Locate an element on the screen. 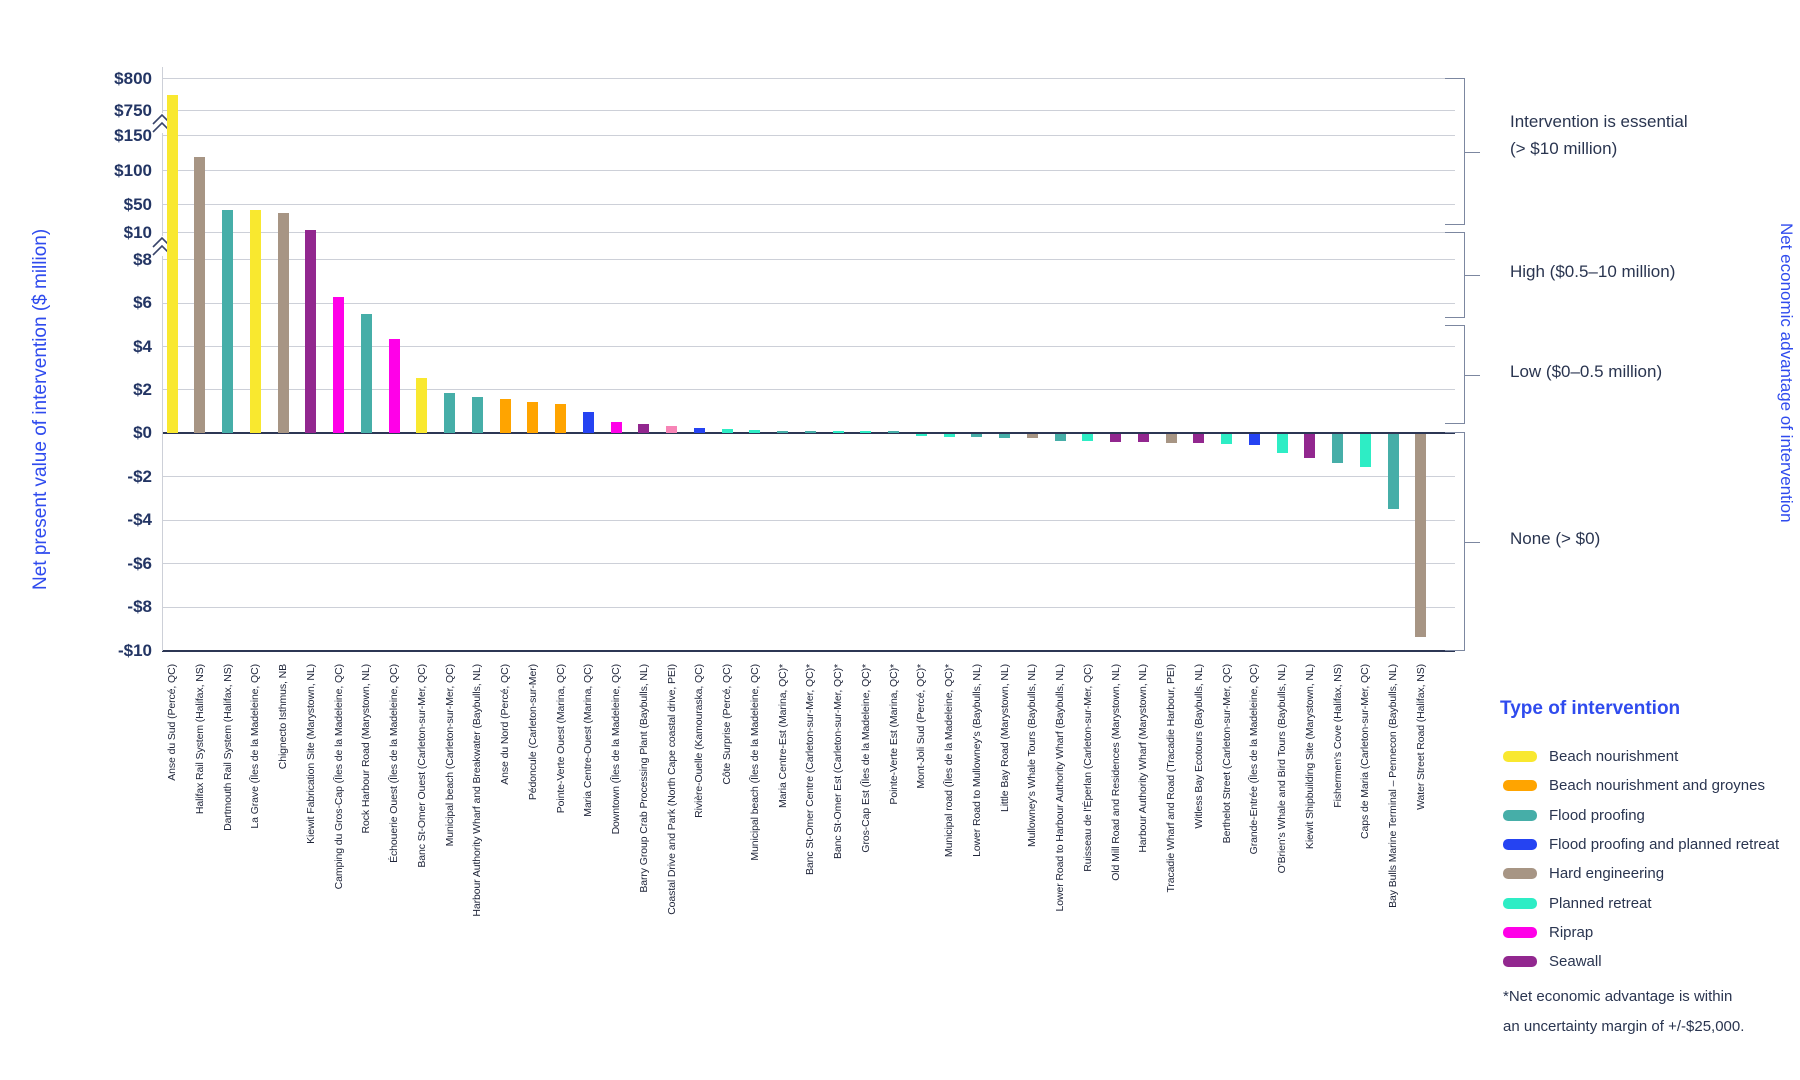 This screenshot has width=1800, height=1080. x-category-label: Lower Road to Mullowney's (Baybulls, NL) is located at coordinates (976, 760).